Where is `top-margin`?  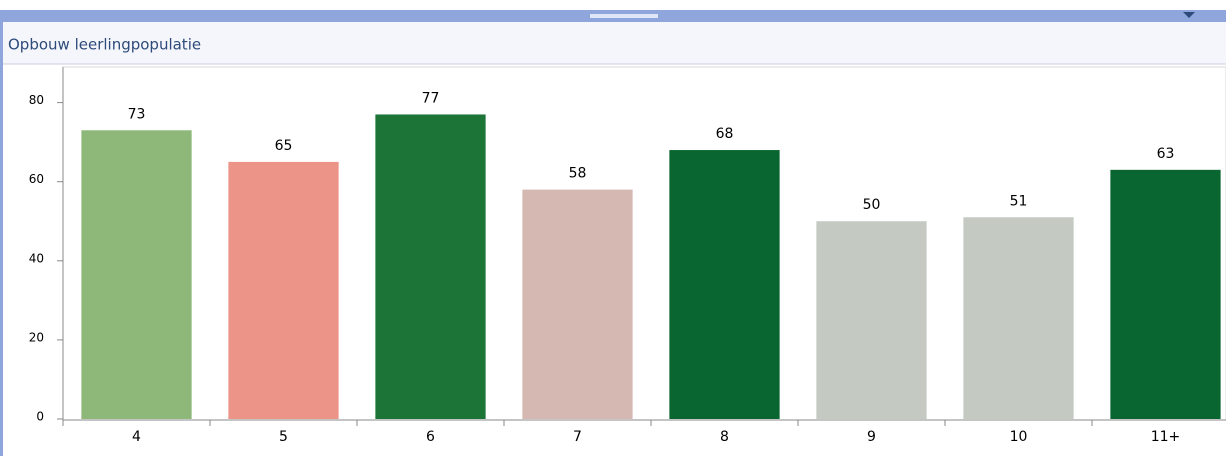 top-margin is located at coordinates (613, 5).